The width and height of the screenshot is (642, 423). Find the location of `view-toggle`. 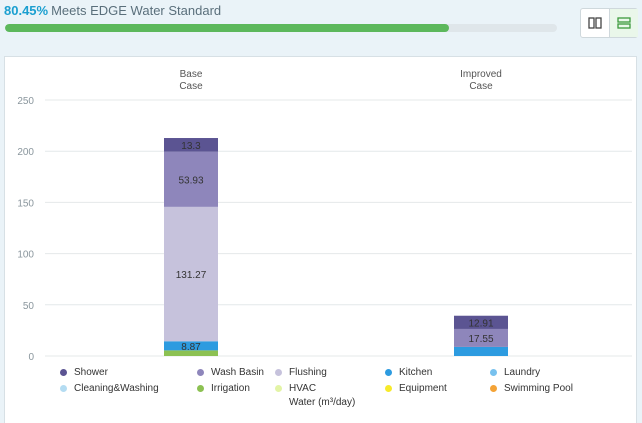

view-toggle is located at coordinates (609, 23).